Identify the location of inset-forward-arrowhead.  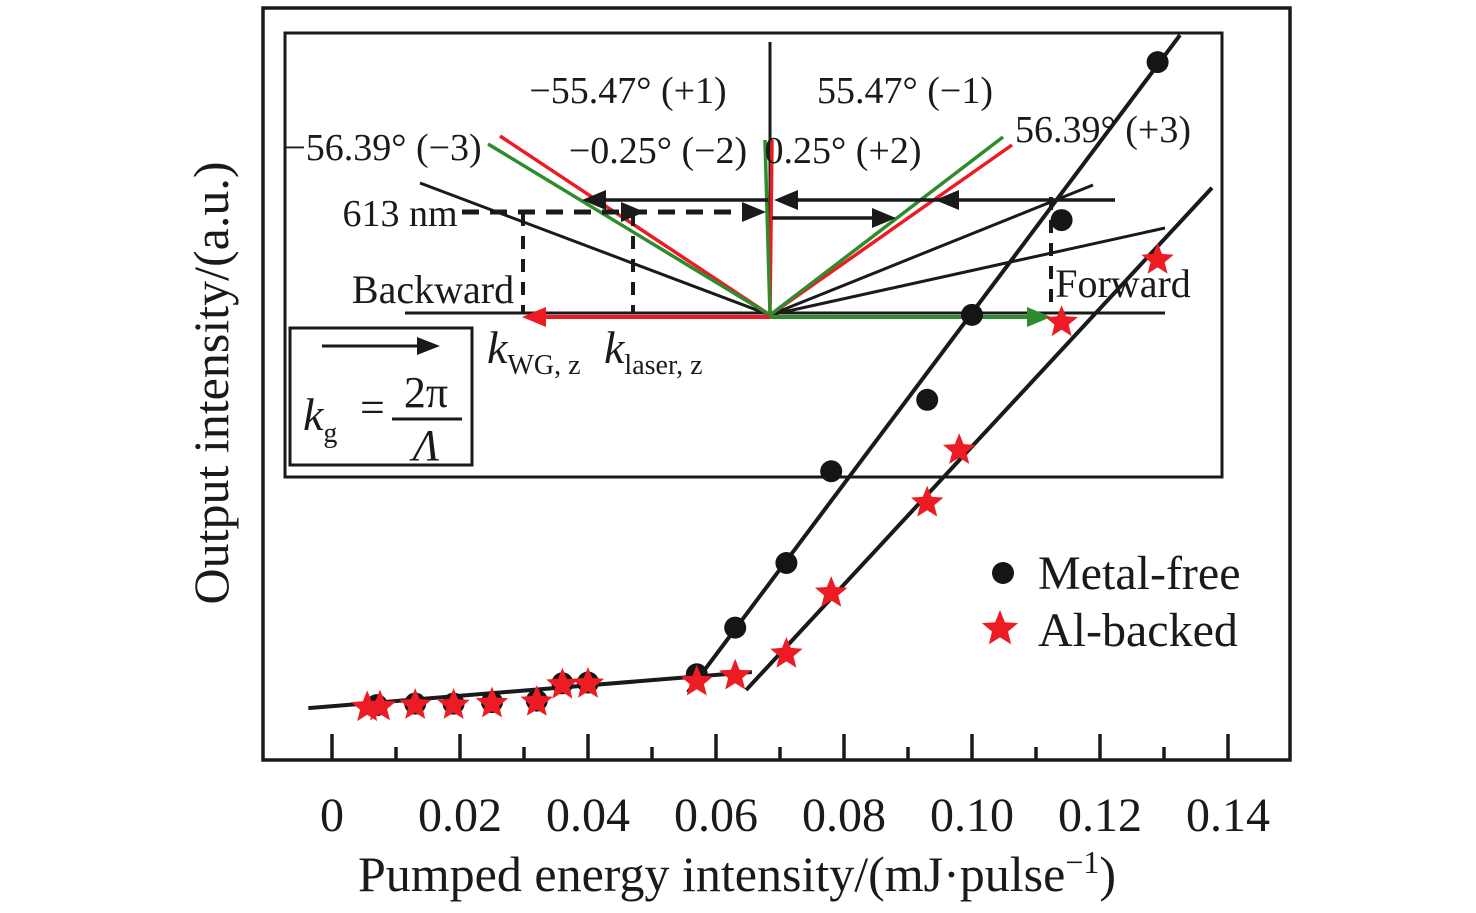
(1039, 317).